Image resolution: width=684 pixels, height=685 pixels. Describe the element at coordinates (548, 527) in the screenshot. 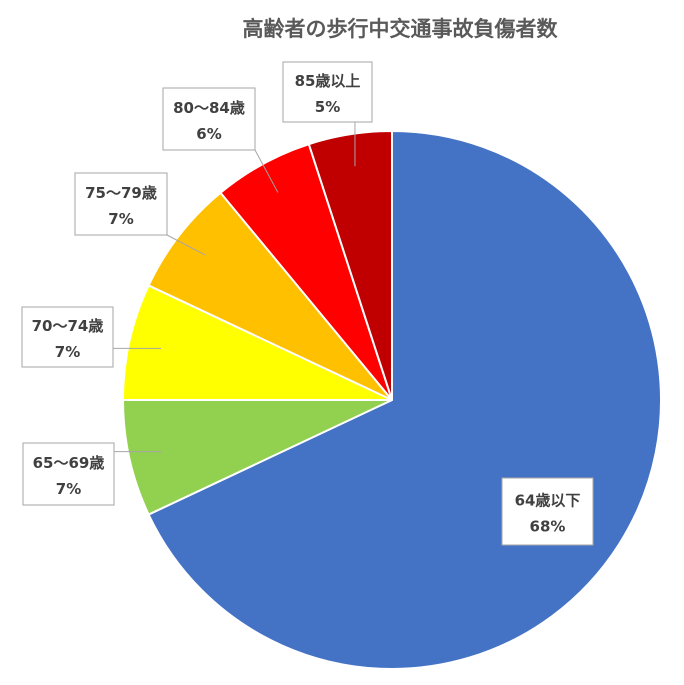

I see `percent-label: 68%` at that location.